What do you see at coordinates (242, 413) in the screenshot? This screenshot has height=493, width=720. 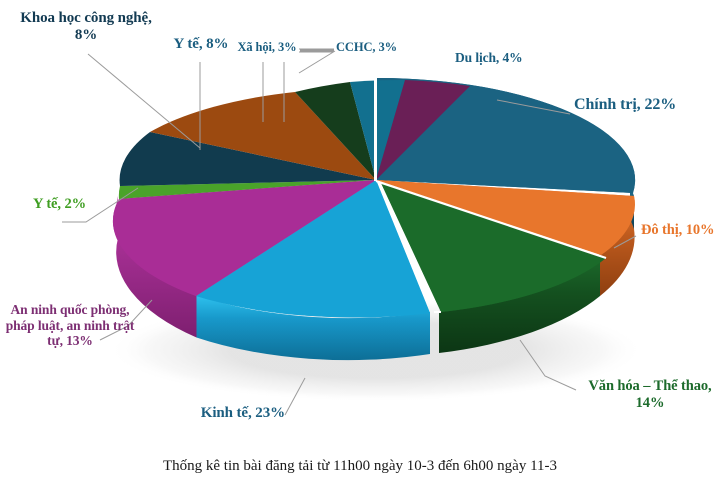 I see `label-kinh-te: Kinh tế, 23%` at bounding box center [242, 413].